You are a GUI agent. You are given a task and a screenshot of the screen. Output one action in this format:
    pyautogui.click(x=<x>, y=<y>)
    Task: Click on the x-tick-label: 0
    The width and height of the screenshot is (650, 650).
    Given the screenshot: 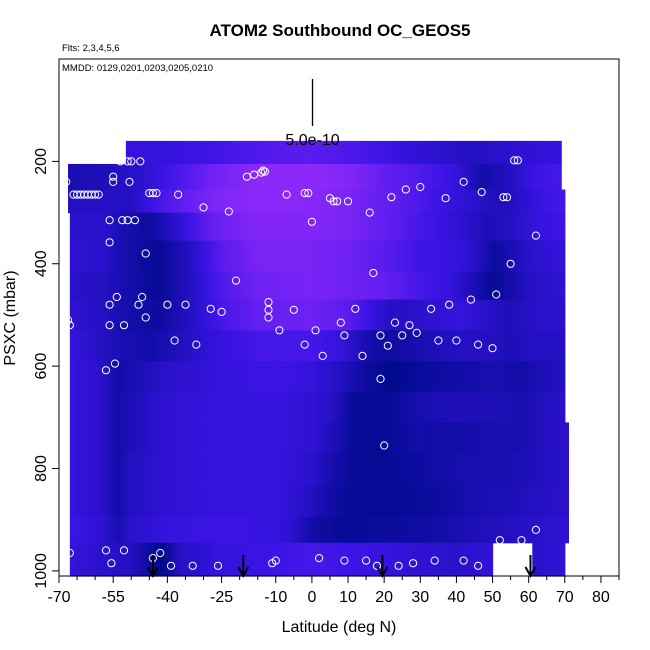 What is the action you would take?
    pyautogui.click(x=311, y=597)
    